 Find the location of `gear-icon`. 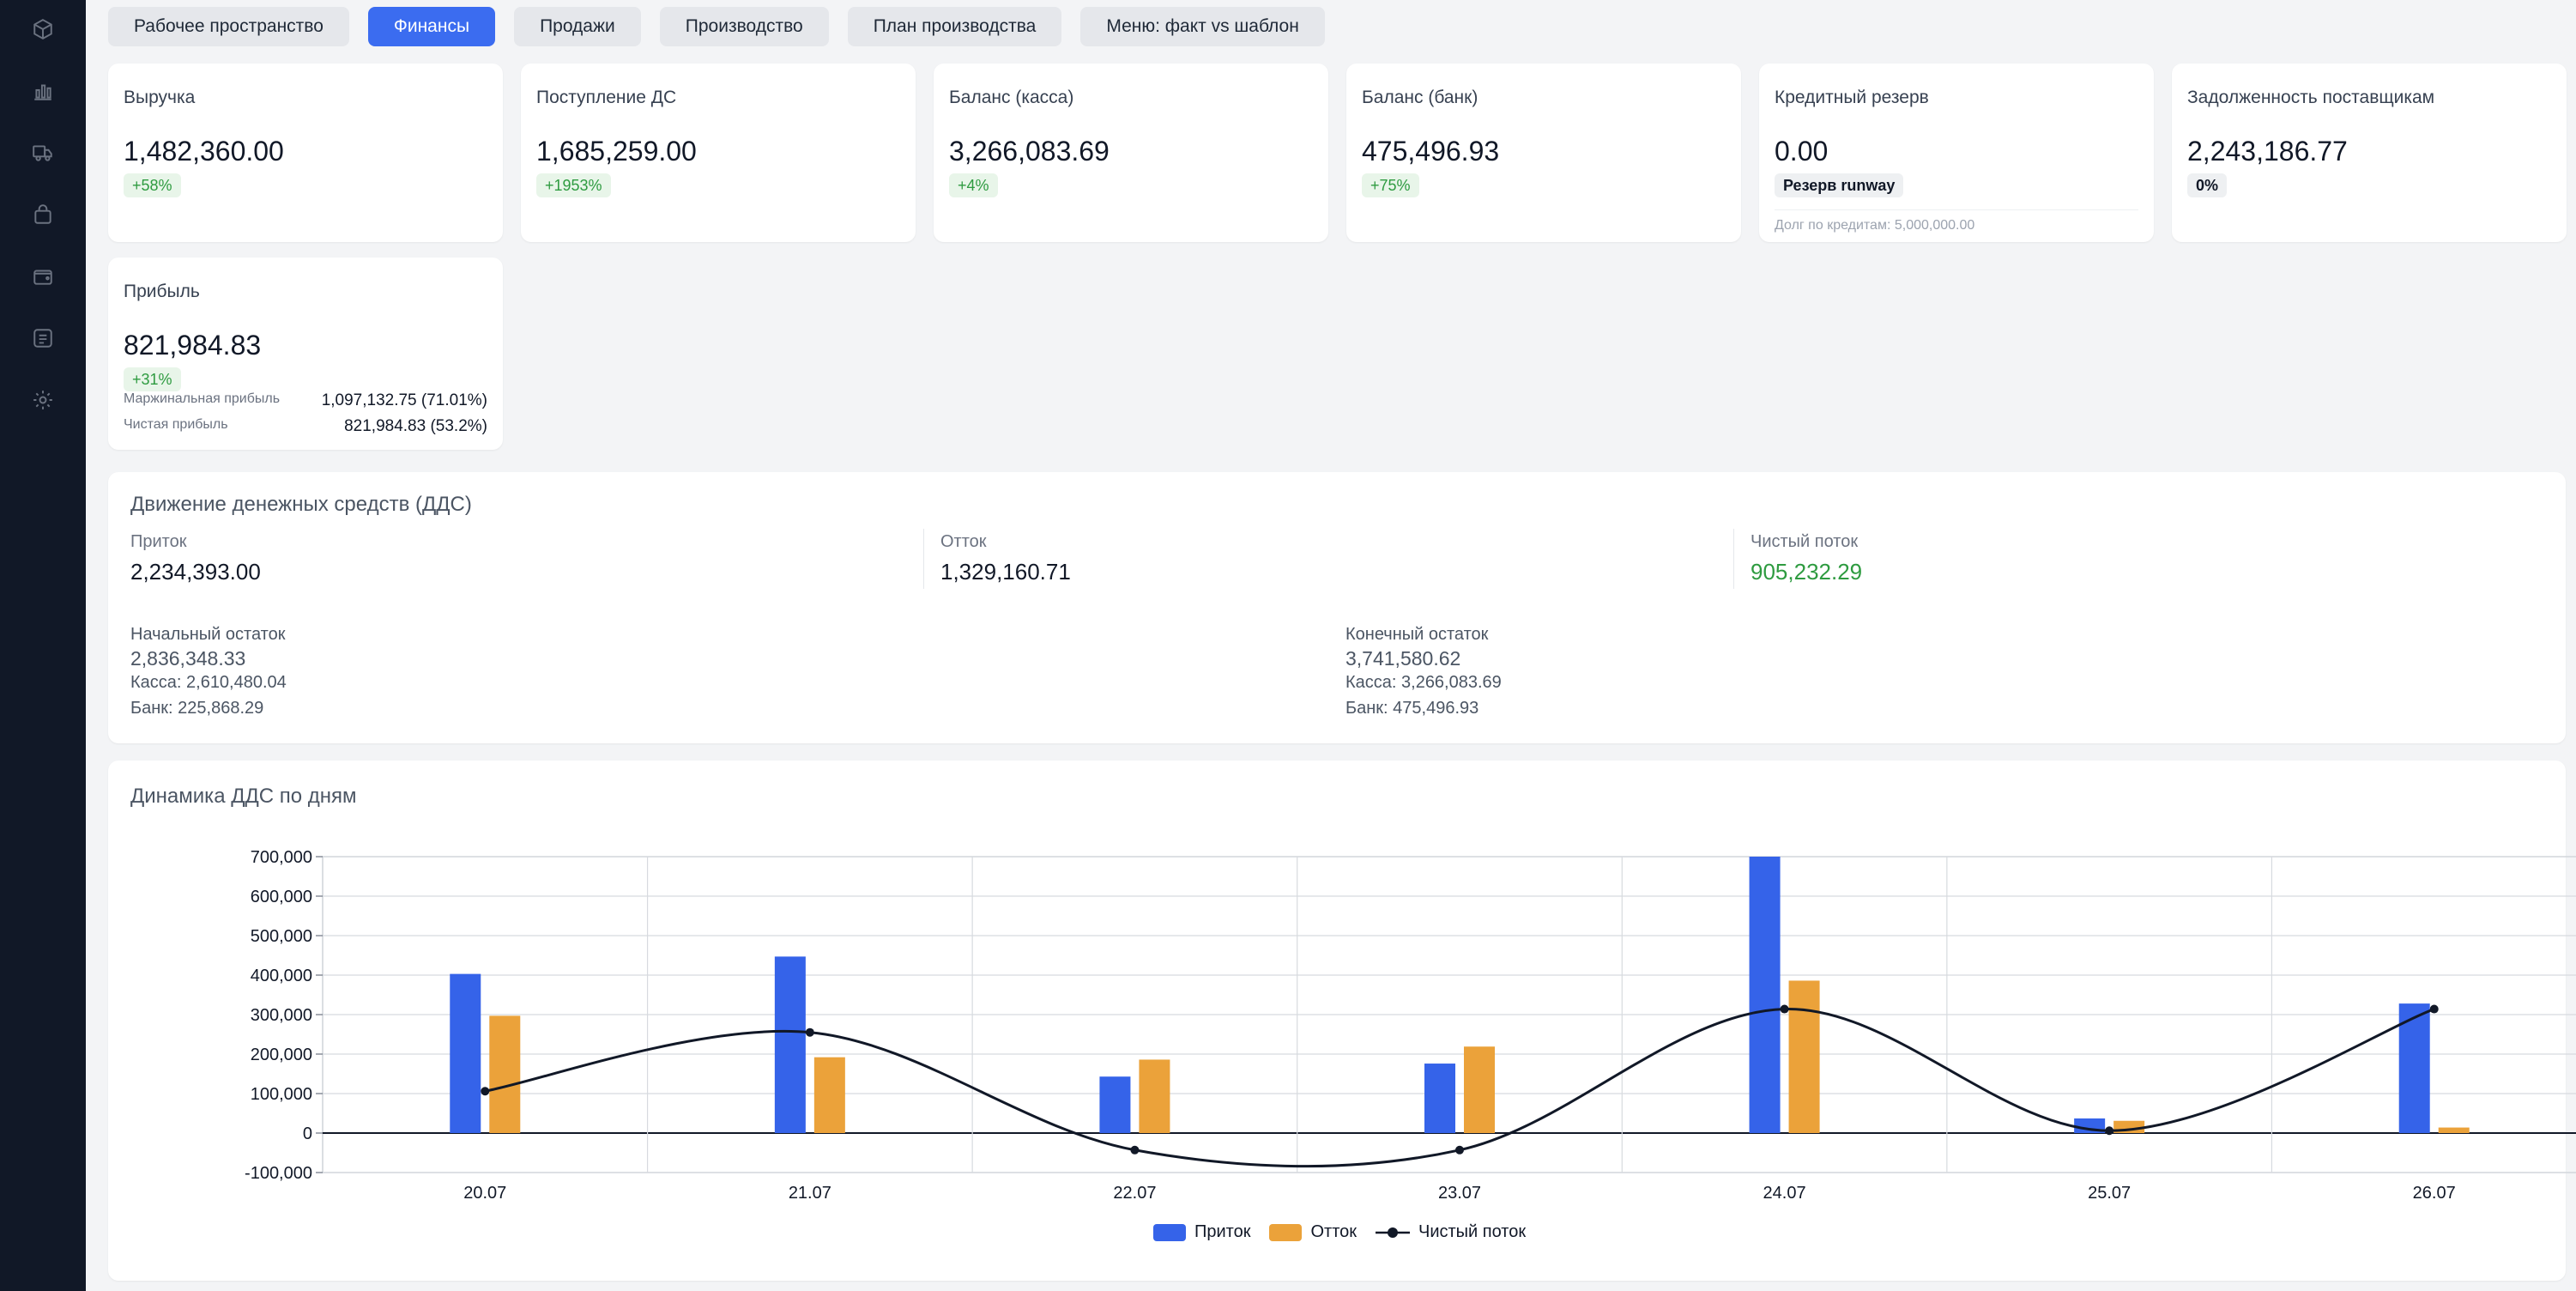

gear-icon is located at coordinates (43, 400).